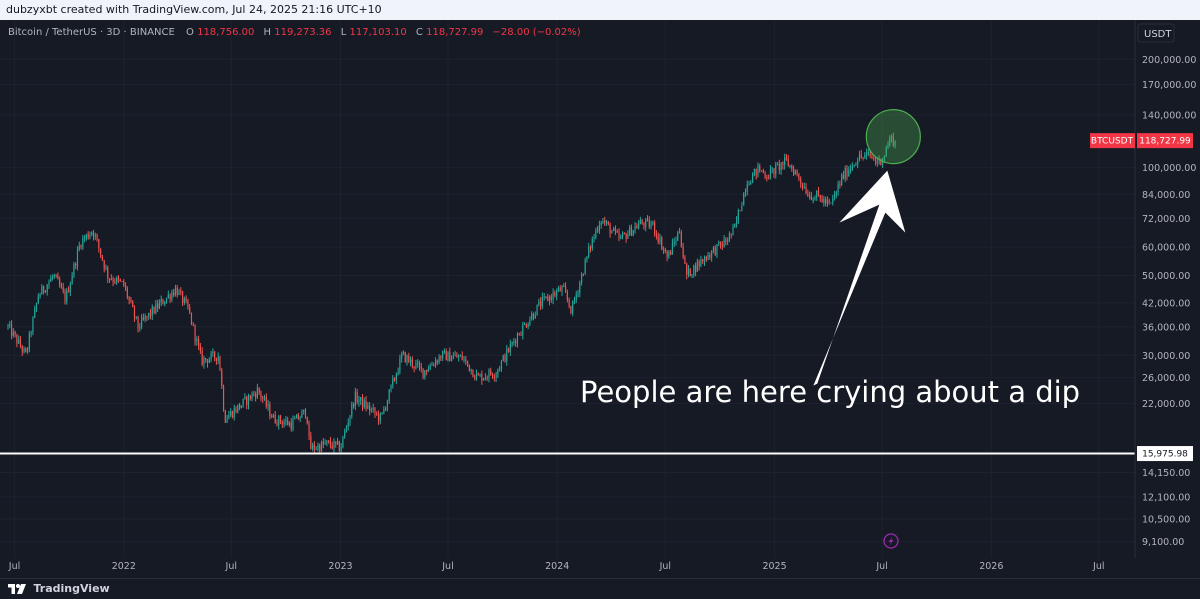 This screenshot has height=599, width=1200. I want to click on price-axis-bg, so click(1167, 289).